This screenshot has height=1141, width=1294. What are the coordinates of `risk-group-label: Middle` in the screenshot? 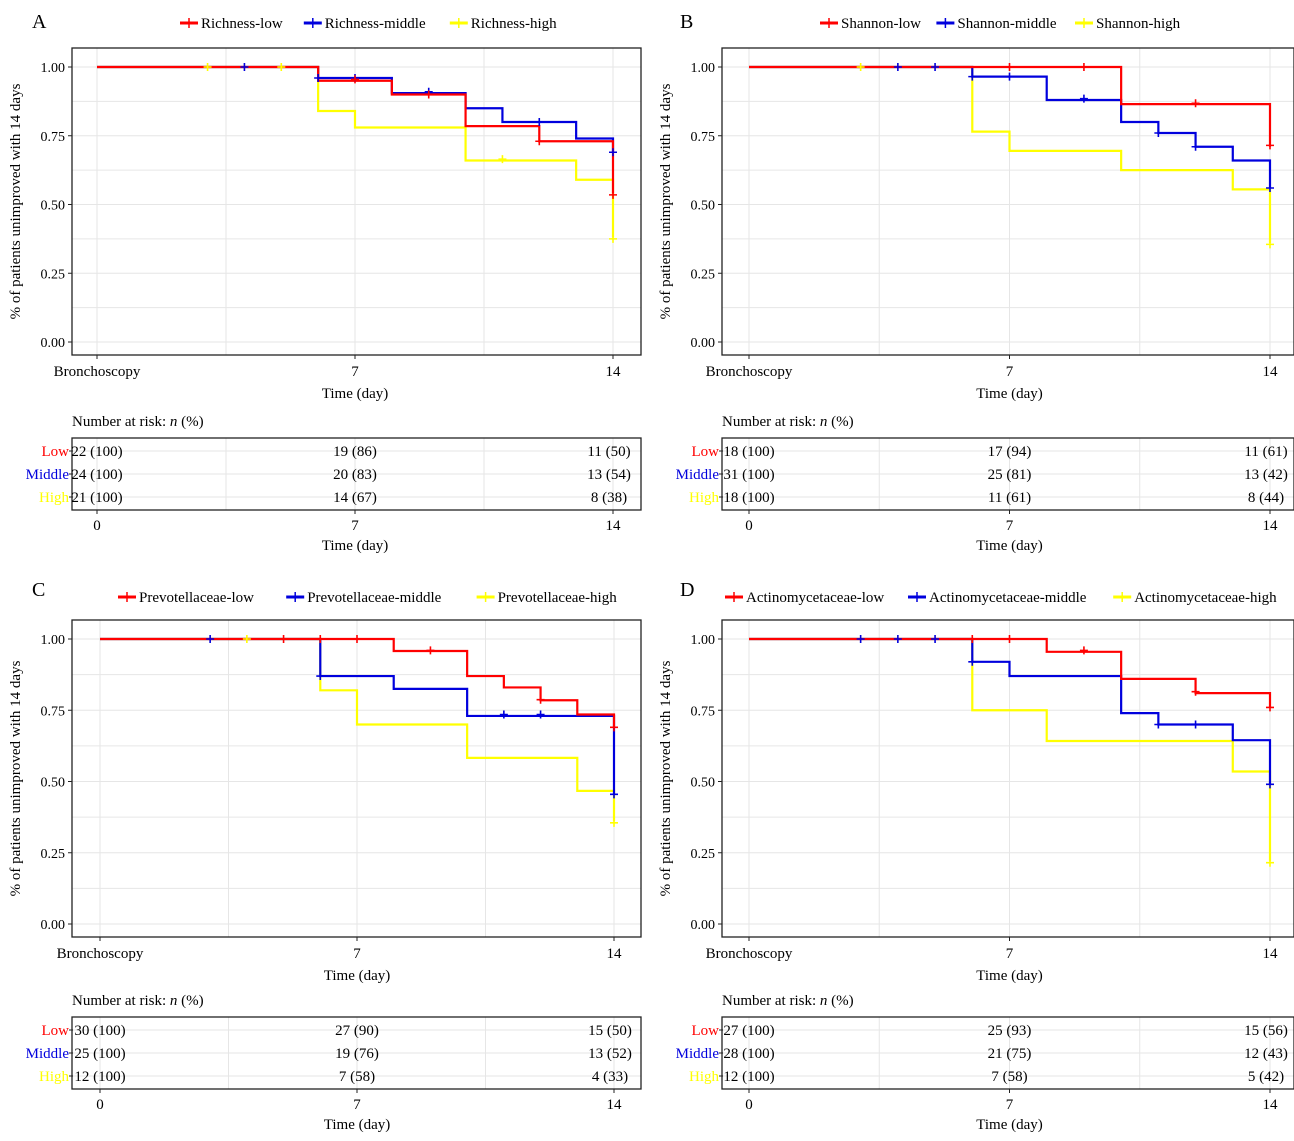 It's located at (48, 475).